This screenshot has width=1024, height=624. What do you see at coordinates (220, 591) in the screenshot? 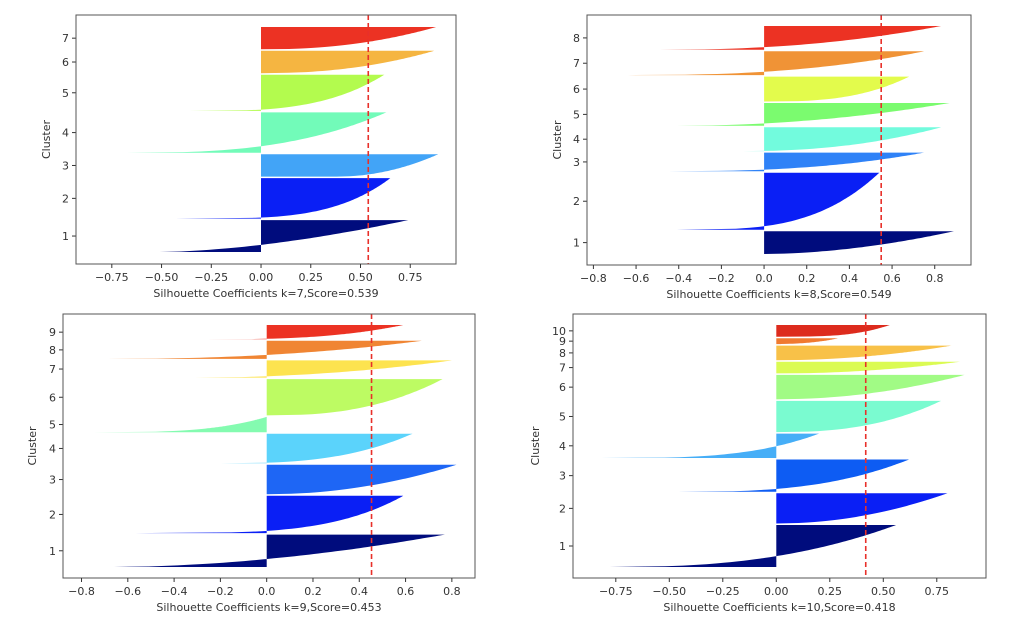
I see `x-tick-label: −0.2` at bounding box center [220, 591].